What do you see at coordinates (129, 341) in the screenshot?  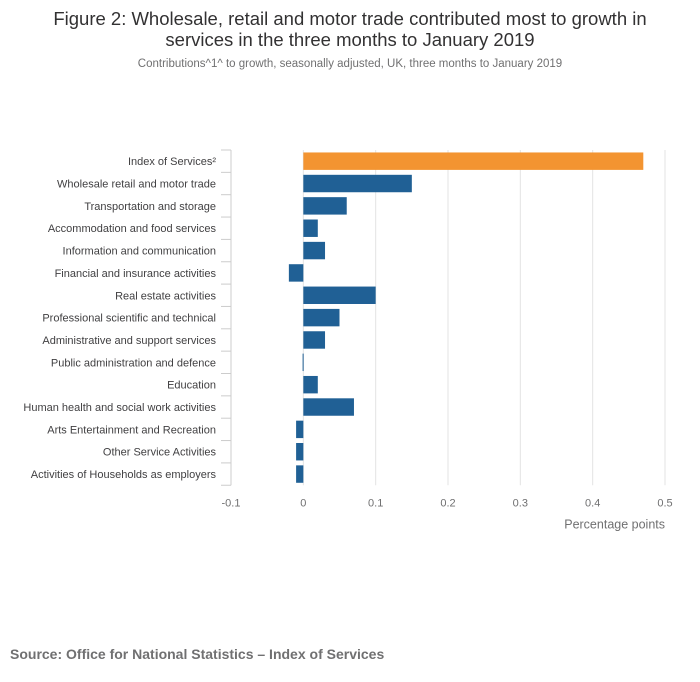 I see `category-label: Administrative and support services` at bounding box center [129, 341].